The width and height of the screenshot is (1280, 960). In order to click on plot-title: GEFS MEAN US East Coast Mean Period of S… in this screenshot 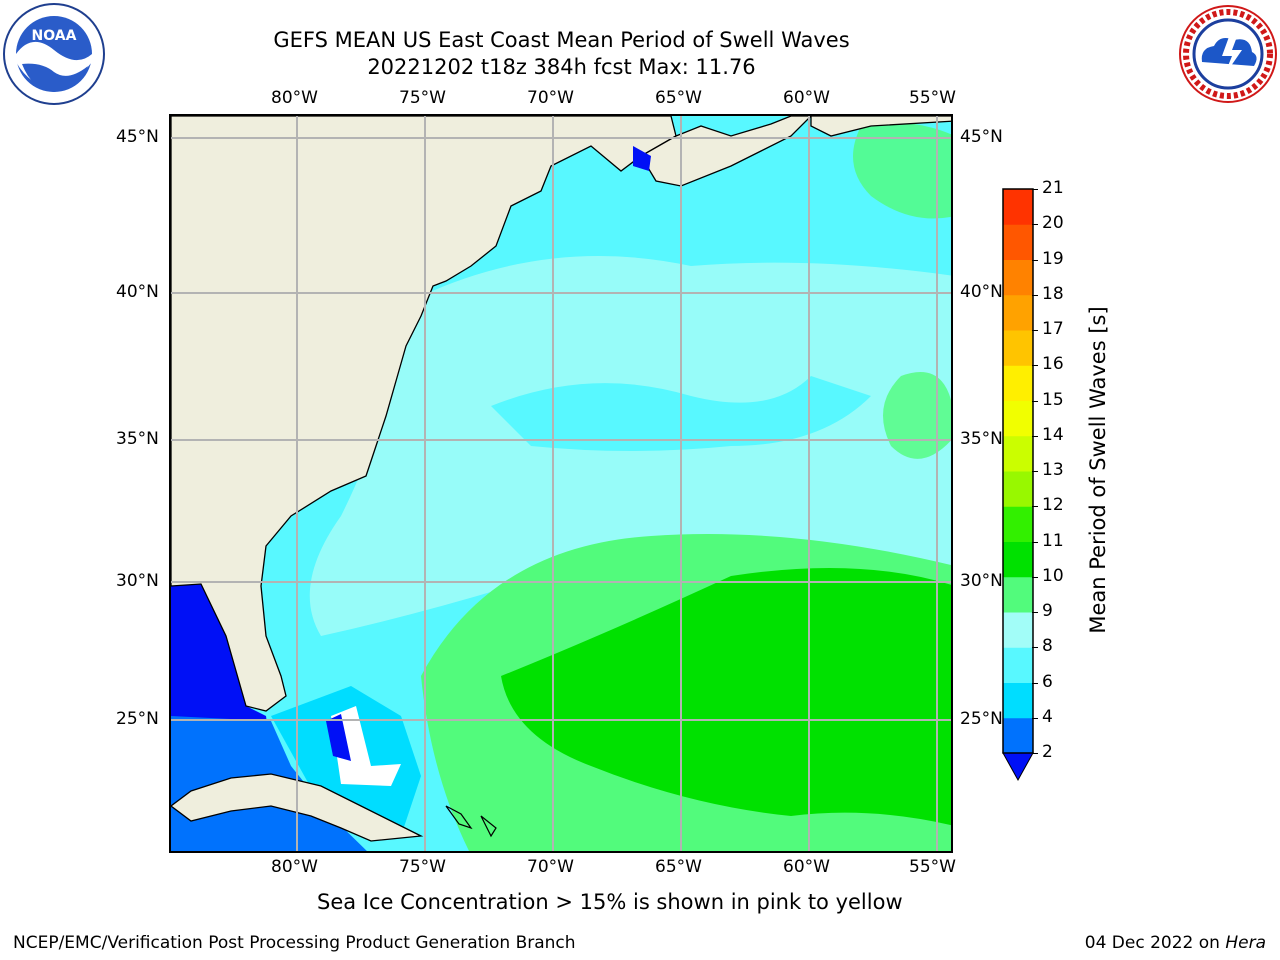, I will do `click(561, 40)`.